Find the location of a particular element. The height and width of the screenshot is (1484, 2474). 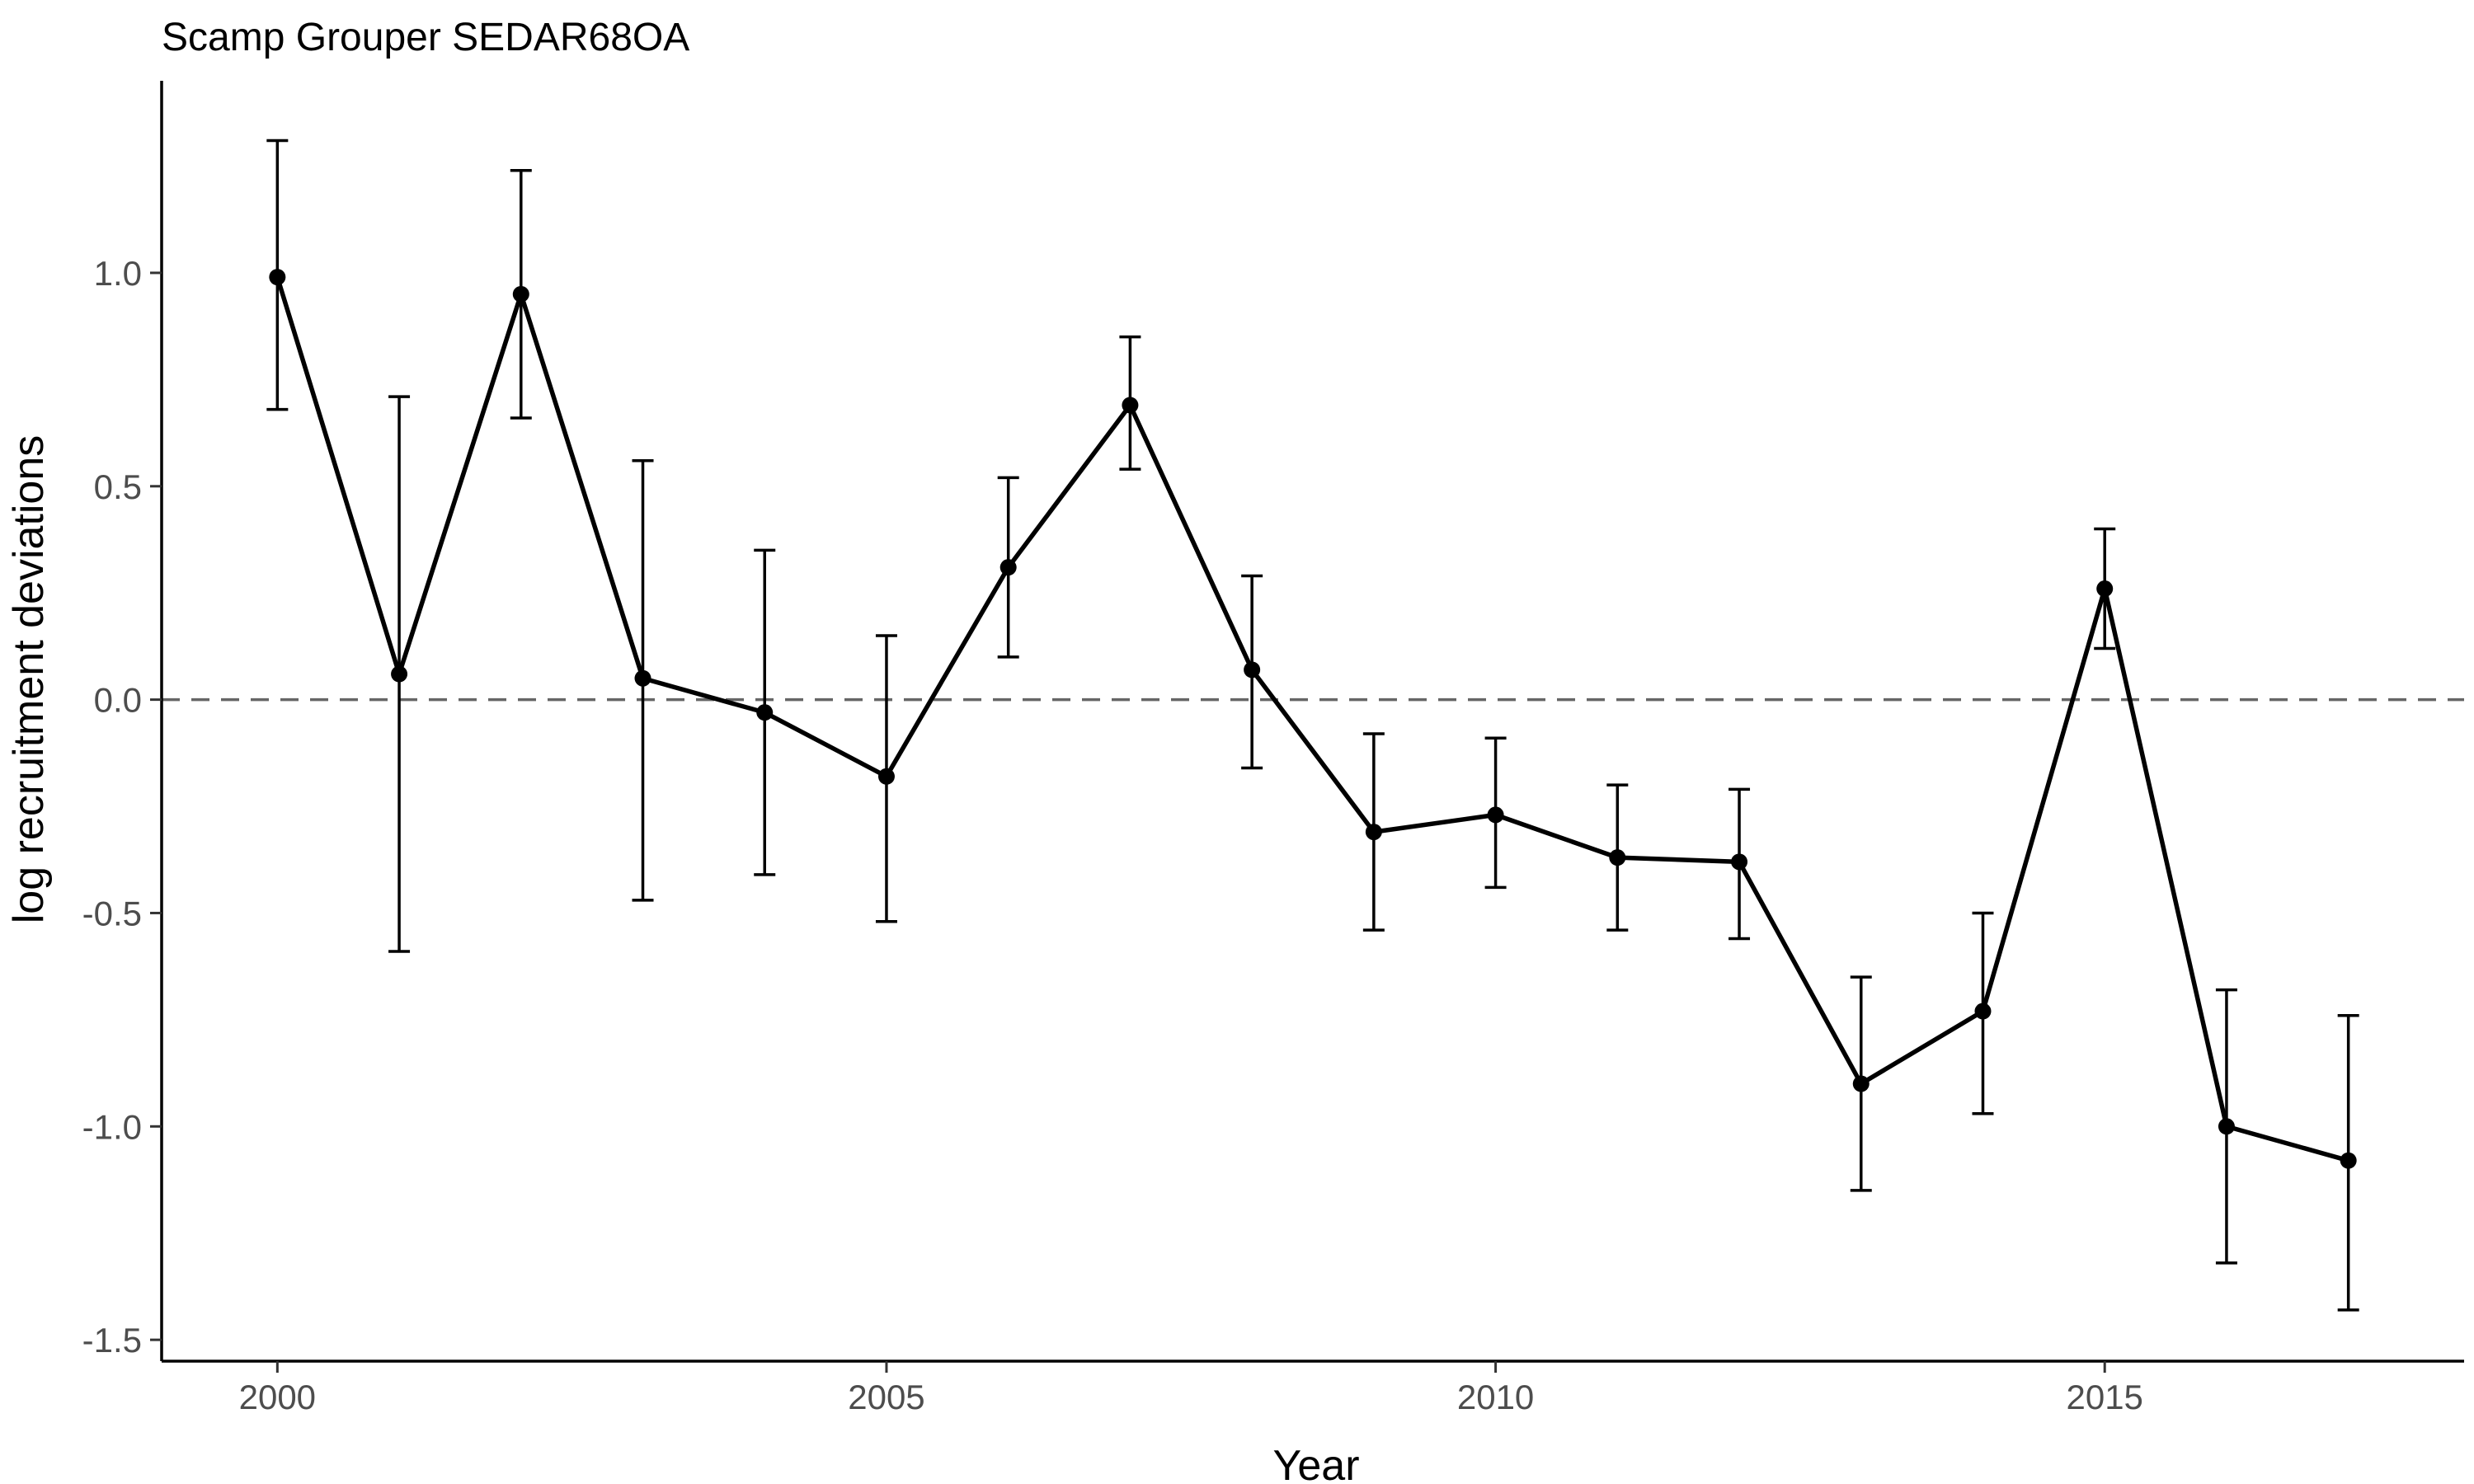

y-tick-label: 0.0 is located at coordinates (118, 700).